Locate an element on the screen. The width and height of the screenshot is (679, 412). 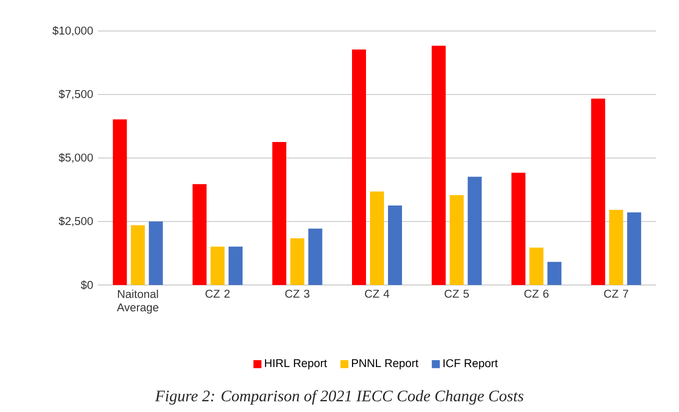
y-tick-label: $10,000 is located at coordinates (72, 31).